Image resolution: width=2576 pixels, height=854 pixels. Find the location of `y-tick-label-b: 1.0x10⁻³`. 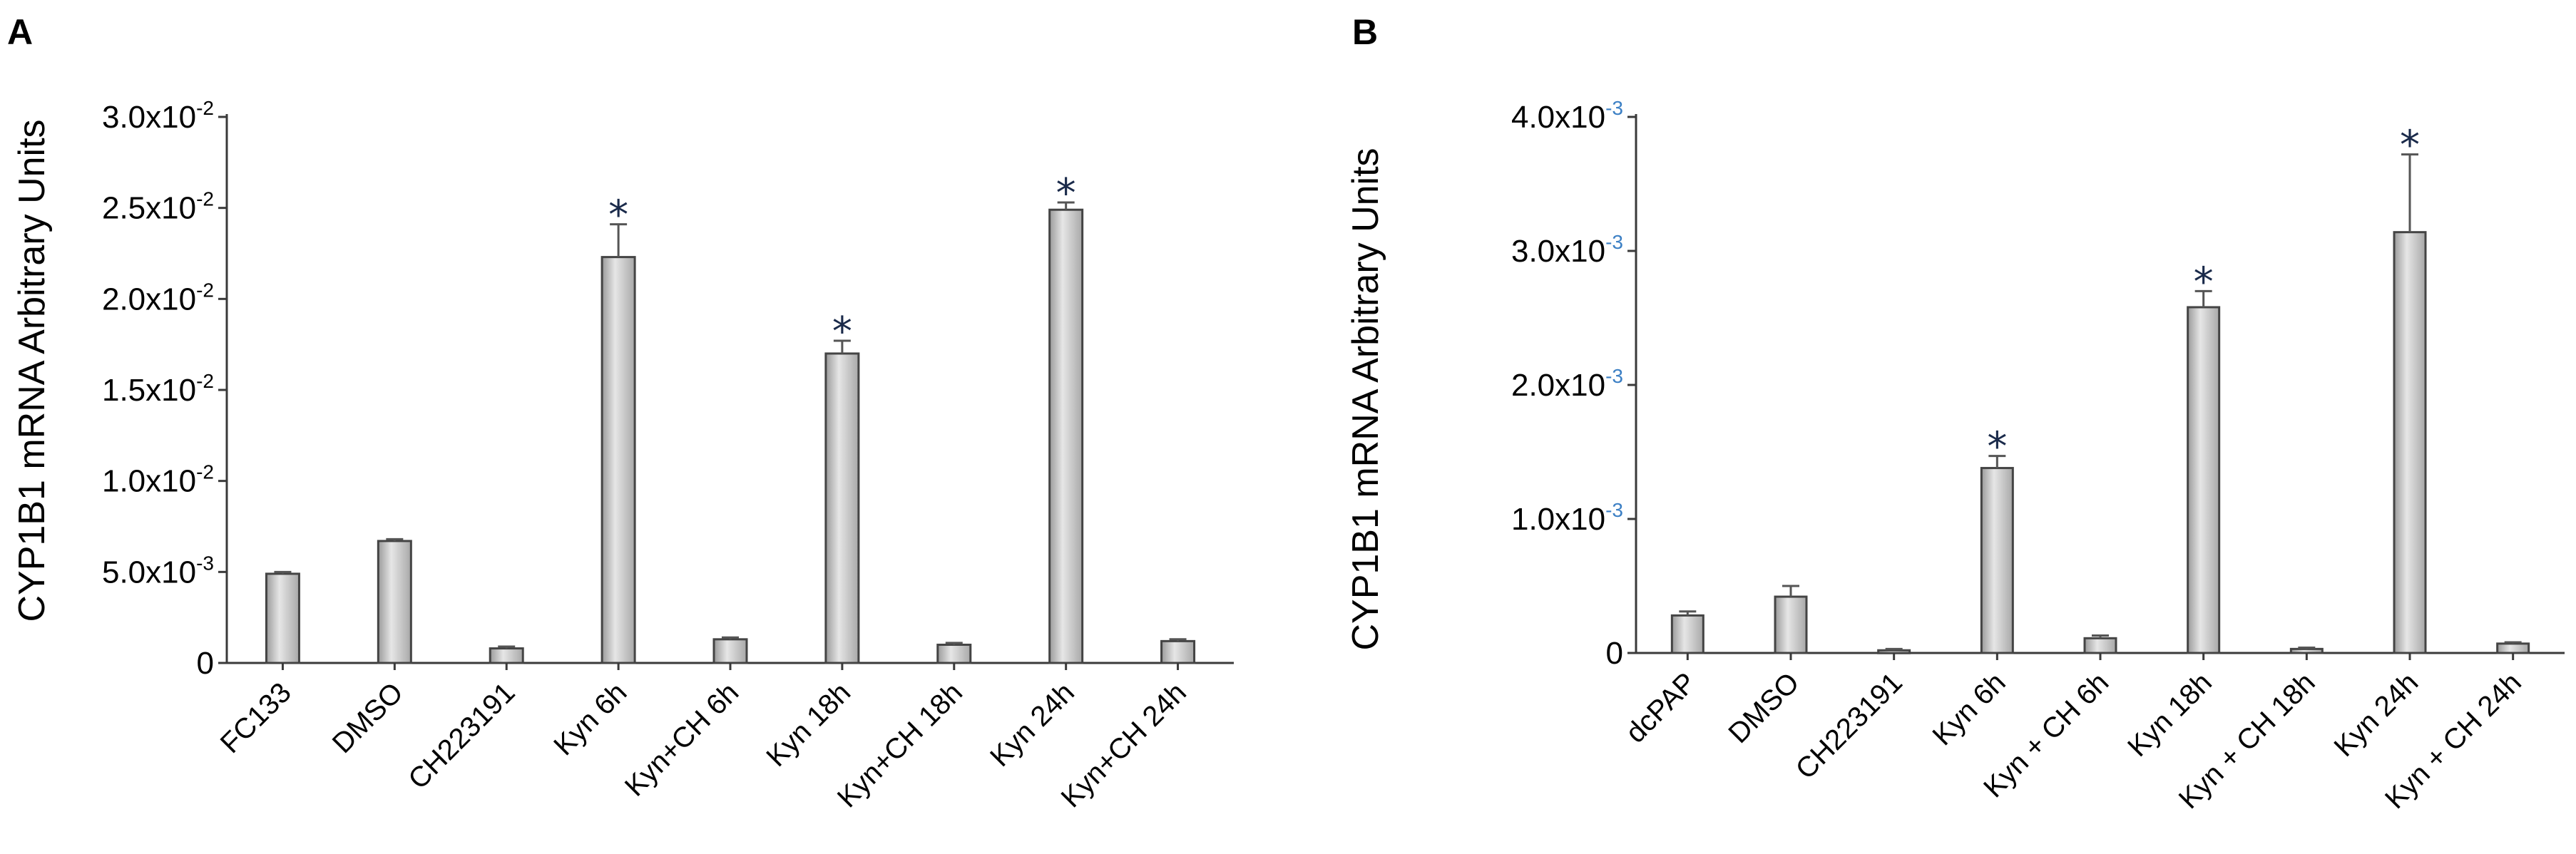

y-tick-label-b: 1.0x10⁻³ is located at coordinates (1567, 518).